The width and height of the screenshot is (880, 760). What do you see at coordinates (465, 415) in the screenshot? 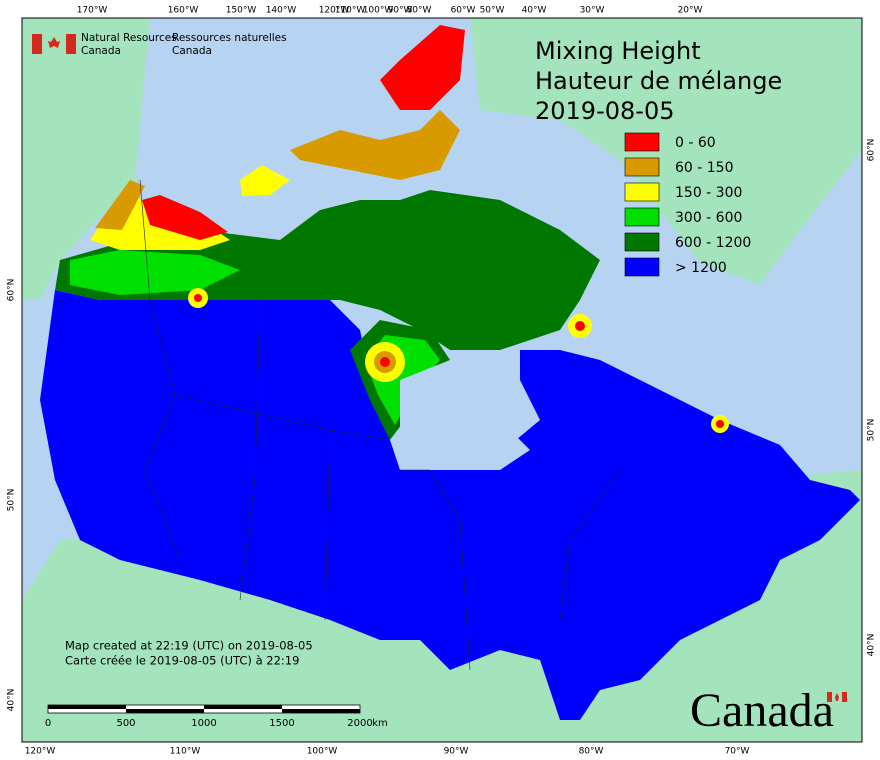
I see `hudson-bay` at bounding box center [465, 415].